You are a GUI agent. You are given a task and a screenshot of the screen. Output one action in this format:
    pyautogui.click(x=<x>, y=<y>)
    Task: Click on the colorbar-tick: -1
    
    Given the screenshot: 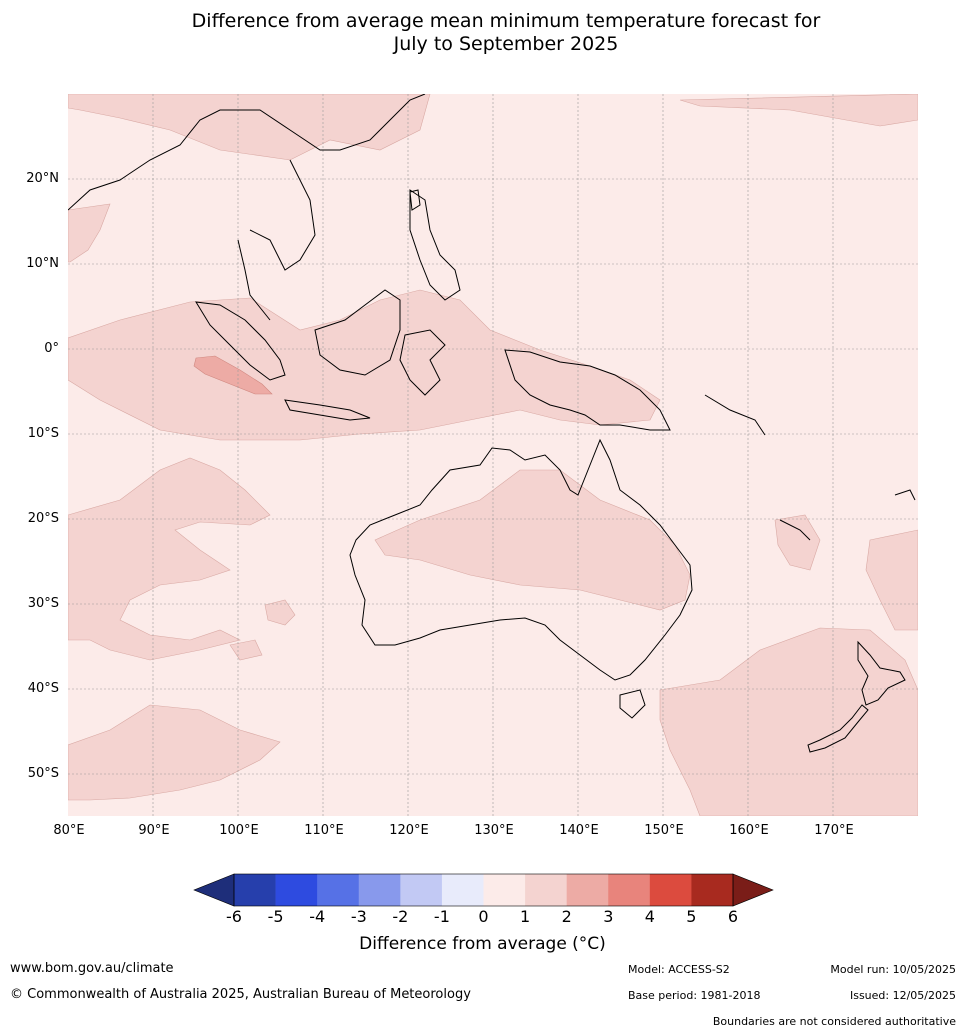 What is the action you would take?
    pyautogui.click(x=441, y=916)
    